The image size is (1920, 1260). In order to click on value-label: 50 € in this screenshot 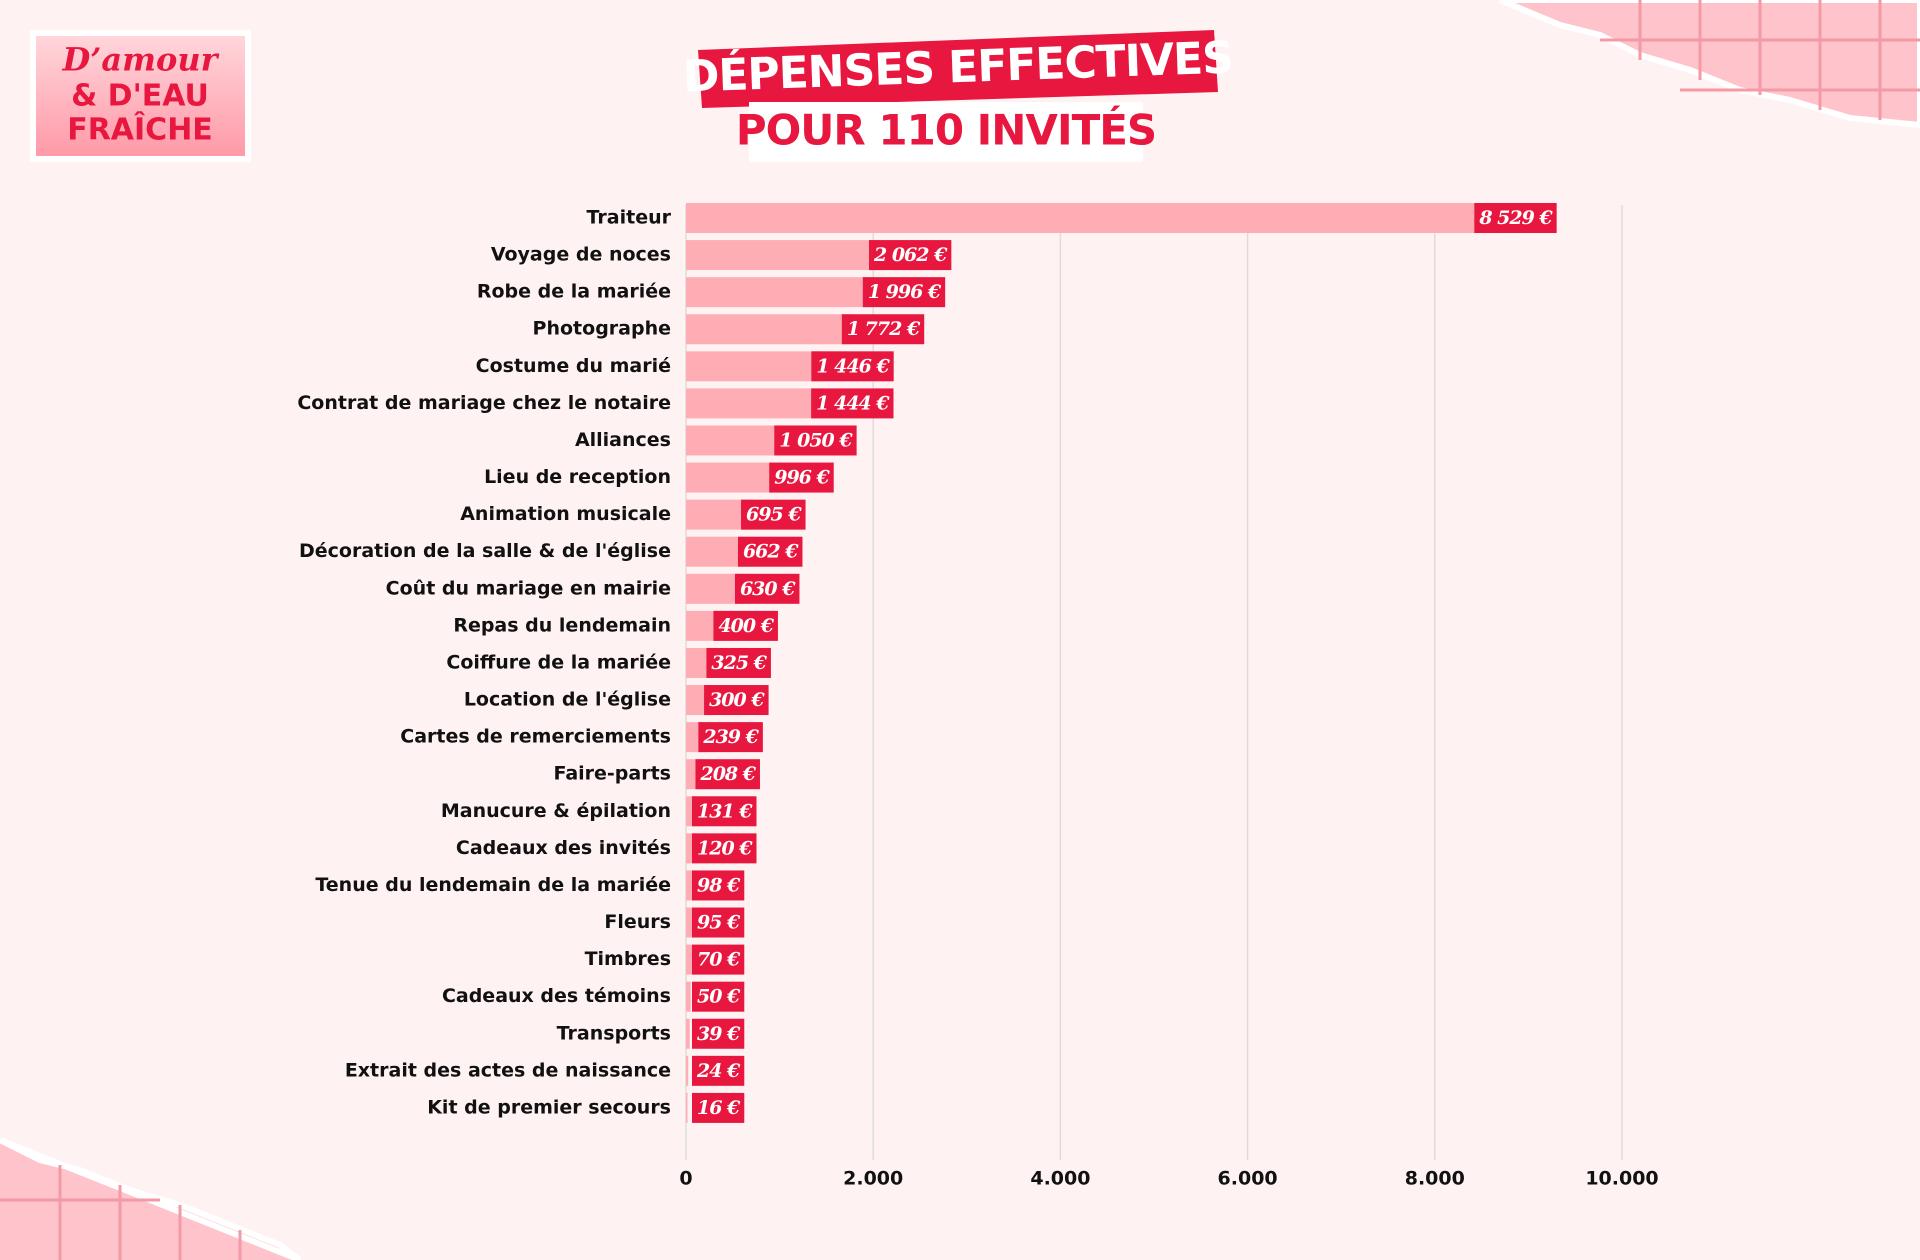, I will do `click(719, 997)`.